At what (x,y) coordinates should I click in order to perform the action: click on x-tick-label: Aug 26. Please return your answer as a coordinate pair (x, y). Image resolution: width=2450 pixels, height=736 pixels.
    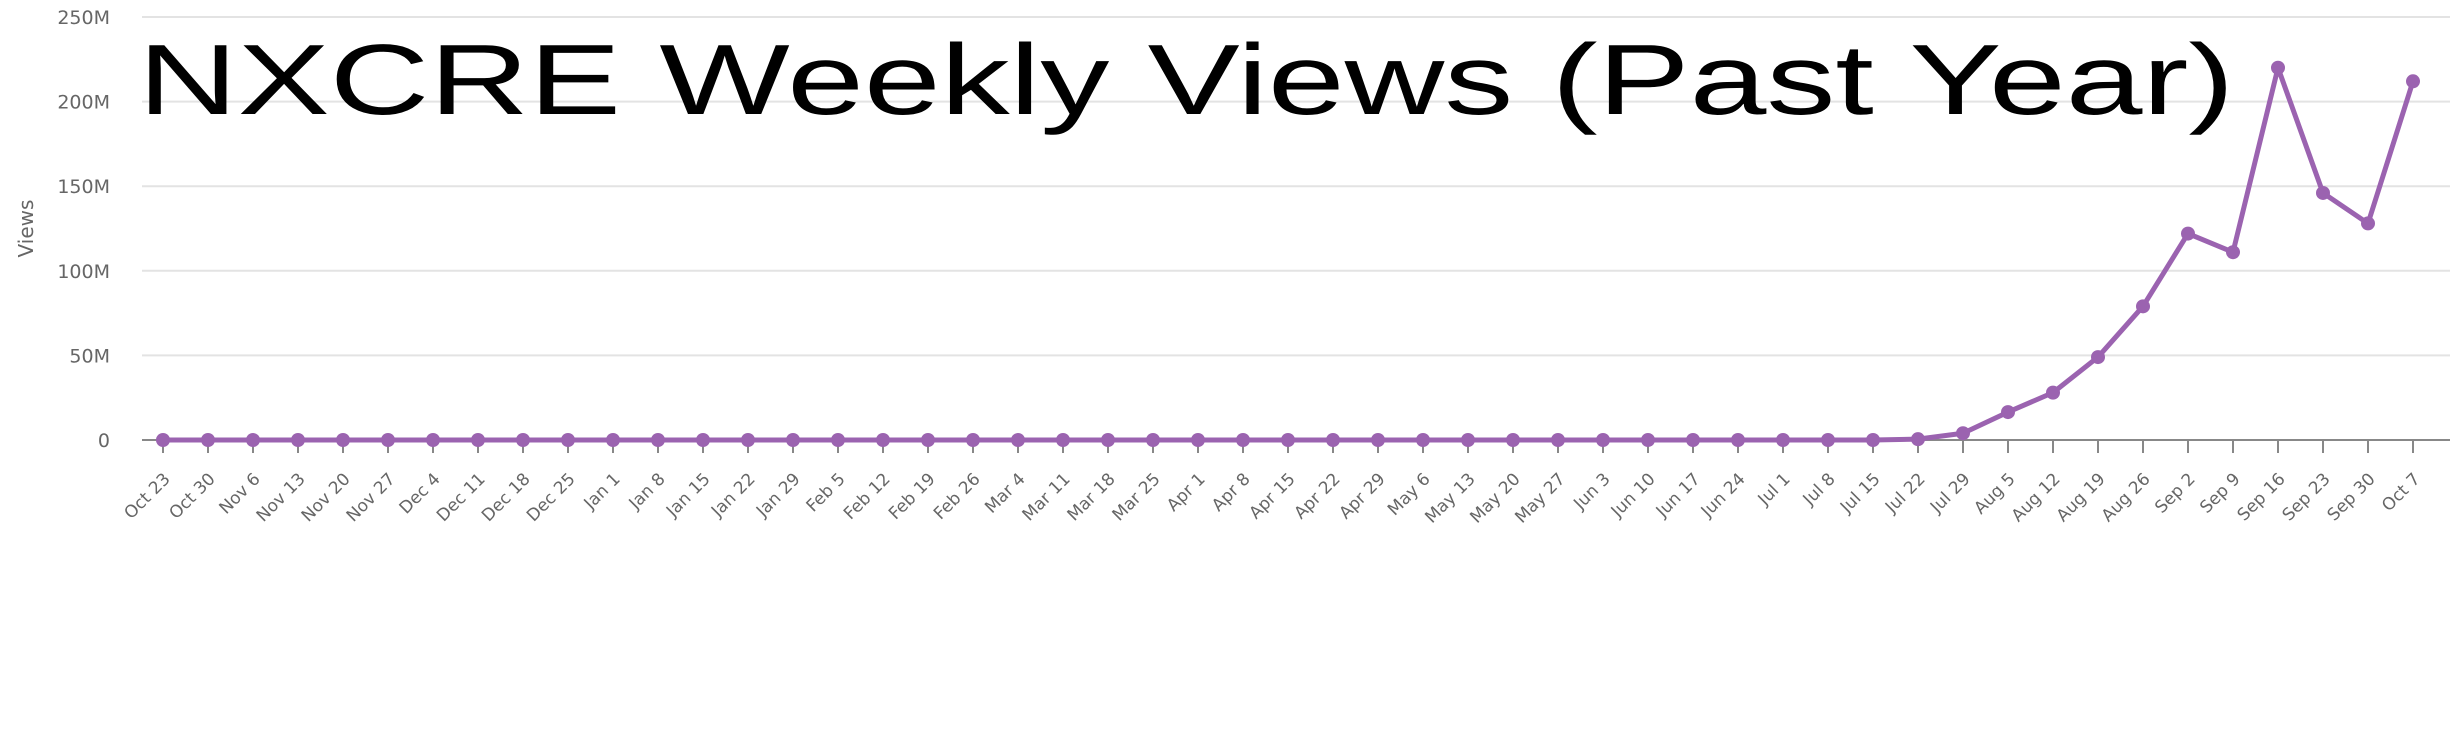
    Looking at the image, I should click on (2126, 497).